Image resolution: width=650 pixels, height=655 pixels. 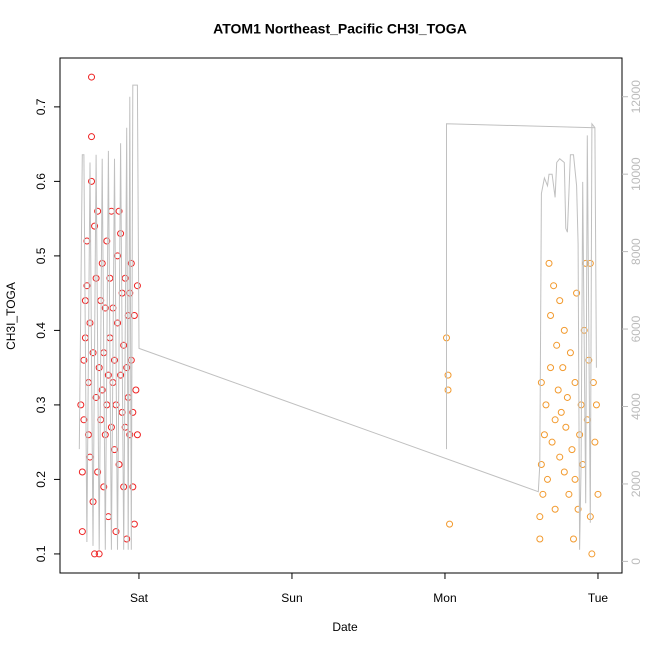 I want to click on y-tick-label: 0.2, so click(x=41, y=479).